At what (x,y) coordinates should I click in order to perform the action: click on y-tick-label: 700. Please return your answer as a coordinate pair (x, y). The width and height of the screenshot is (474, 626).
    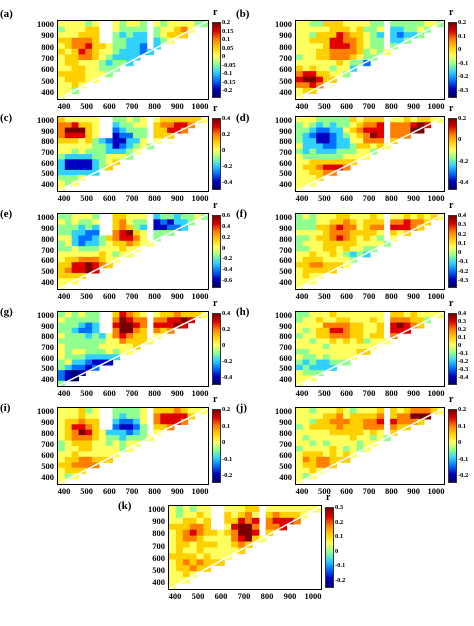
    Looking at the image, I should click on (47, 347).